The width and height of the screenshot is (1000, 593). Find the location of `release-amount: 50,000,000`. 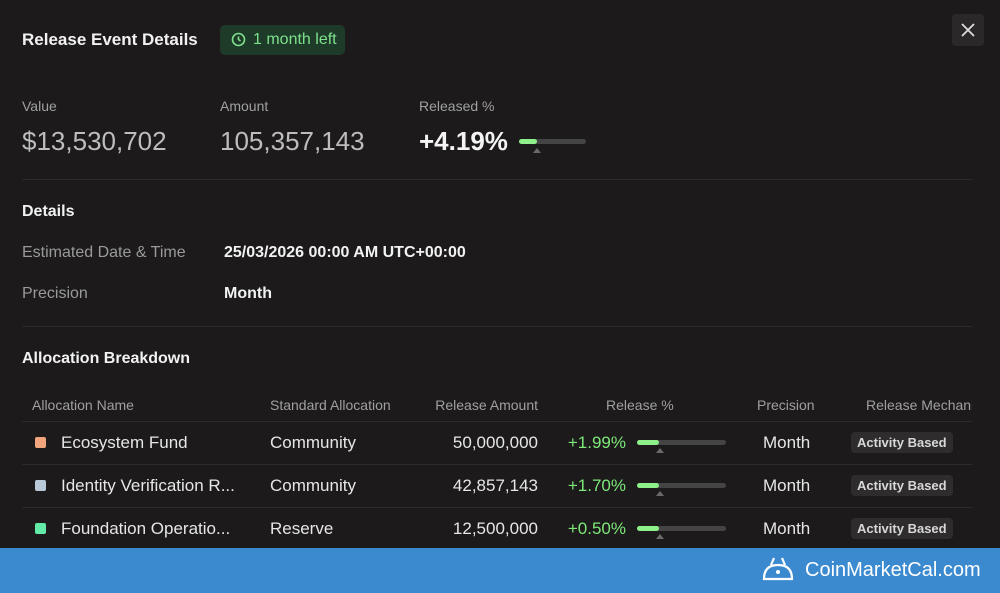

release-amount: 50,000,000 is located at coordinates (495, 442).